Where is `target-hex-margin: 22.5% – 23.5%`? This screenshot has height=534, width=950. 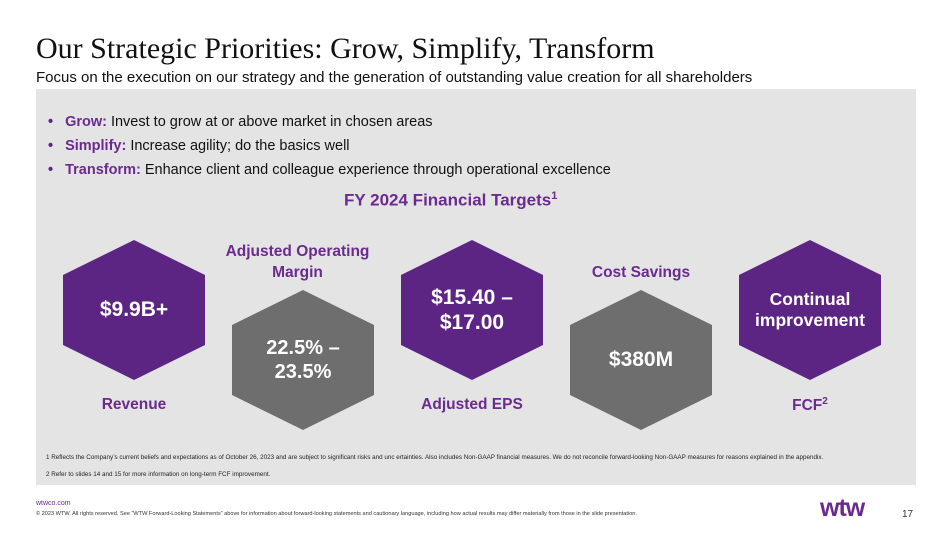
target-hex-margin: 22.5% – 23.5% is located at coordinates (303, 360).